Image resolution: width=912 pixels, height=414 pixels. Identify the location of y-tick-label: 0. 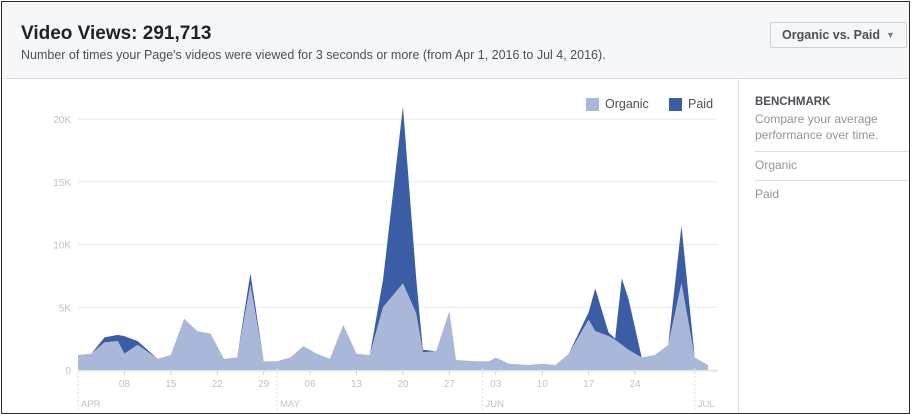
(68, 371).